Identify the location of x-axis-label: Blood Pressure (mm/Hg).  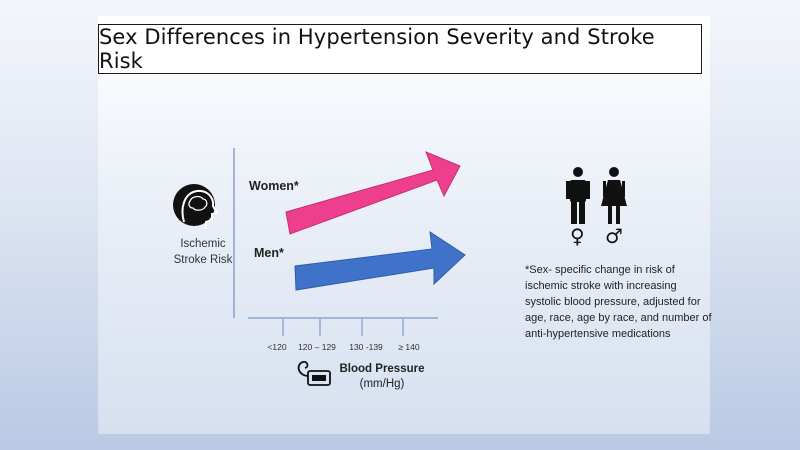
(382, 377).